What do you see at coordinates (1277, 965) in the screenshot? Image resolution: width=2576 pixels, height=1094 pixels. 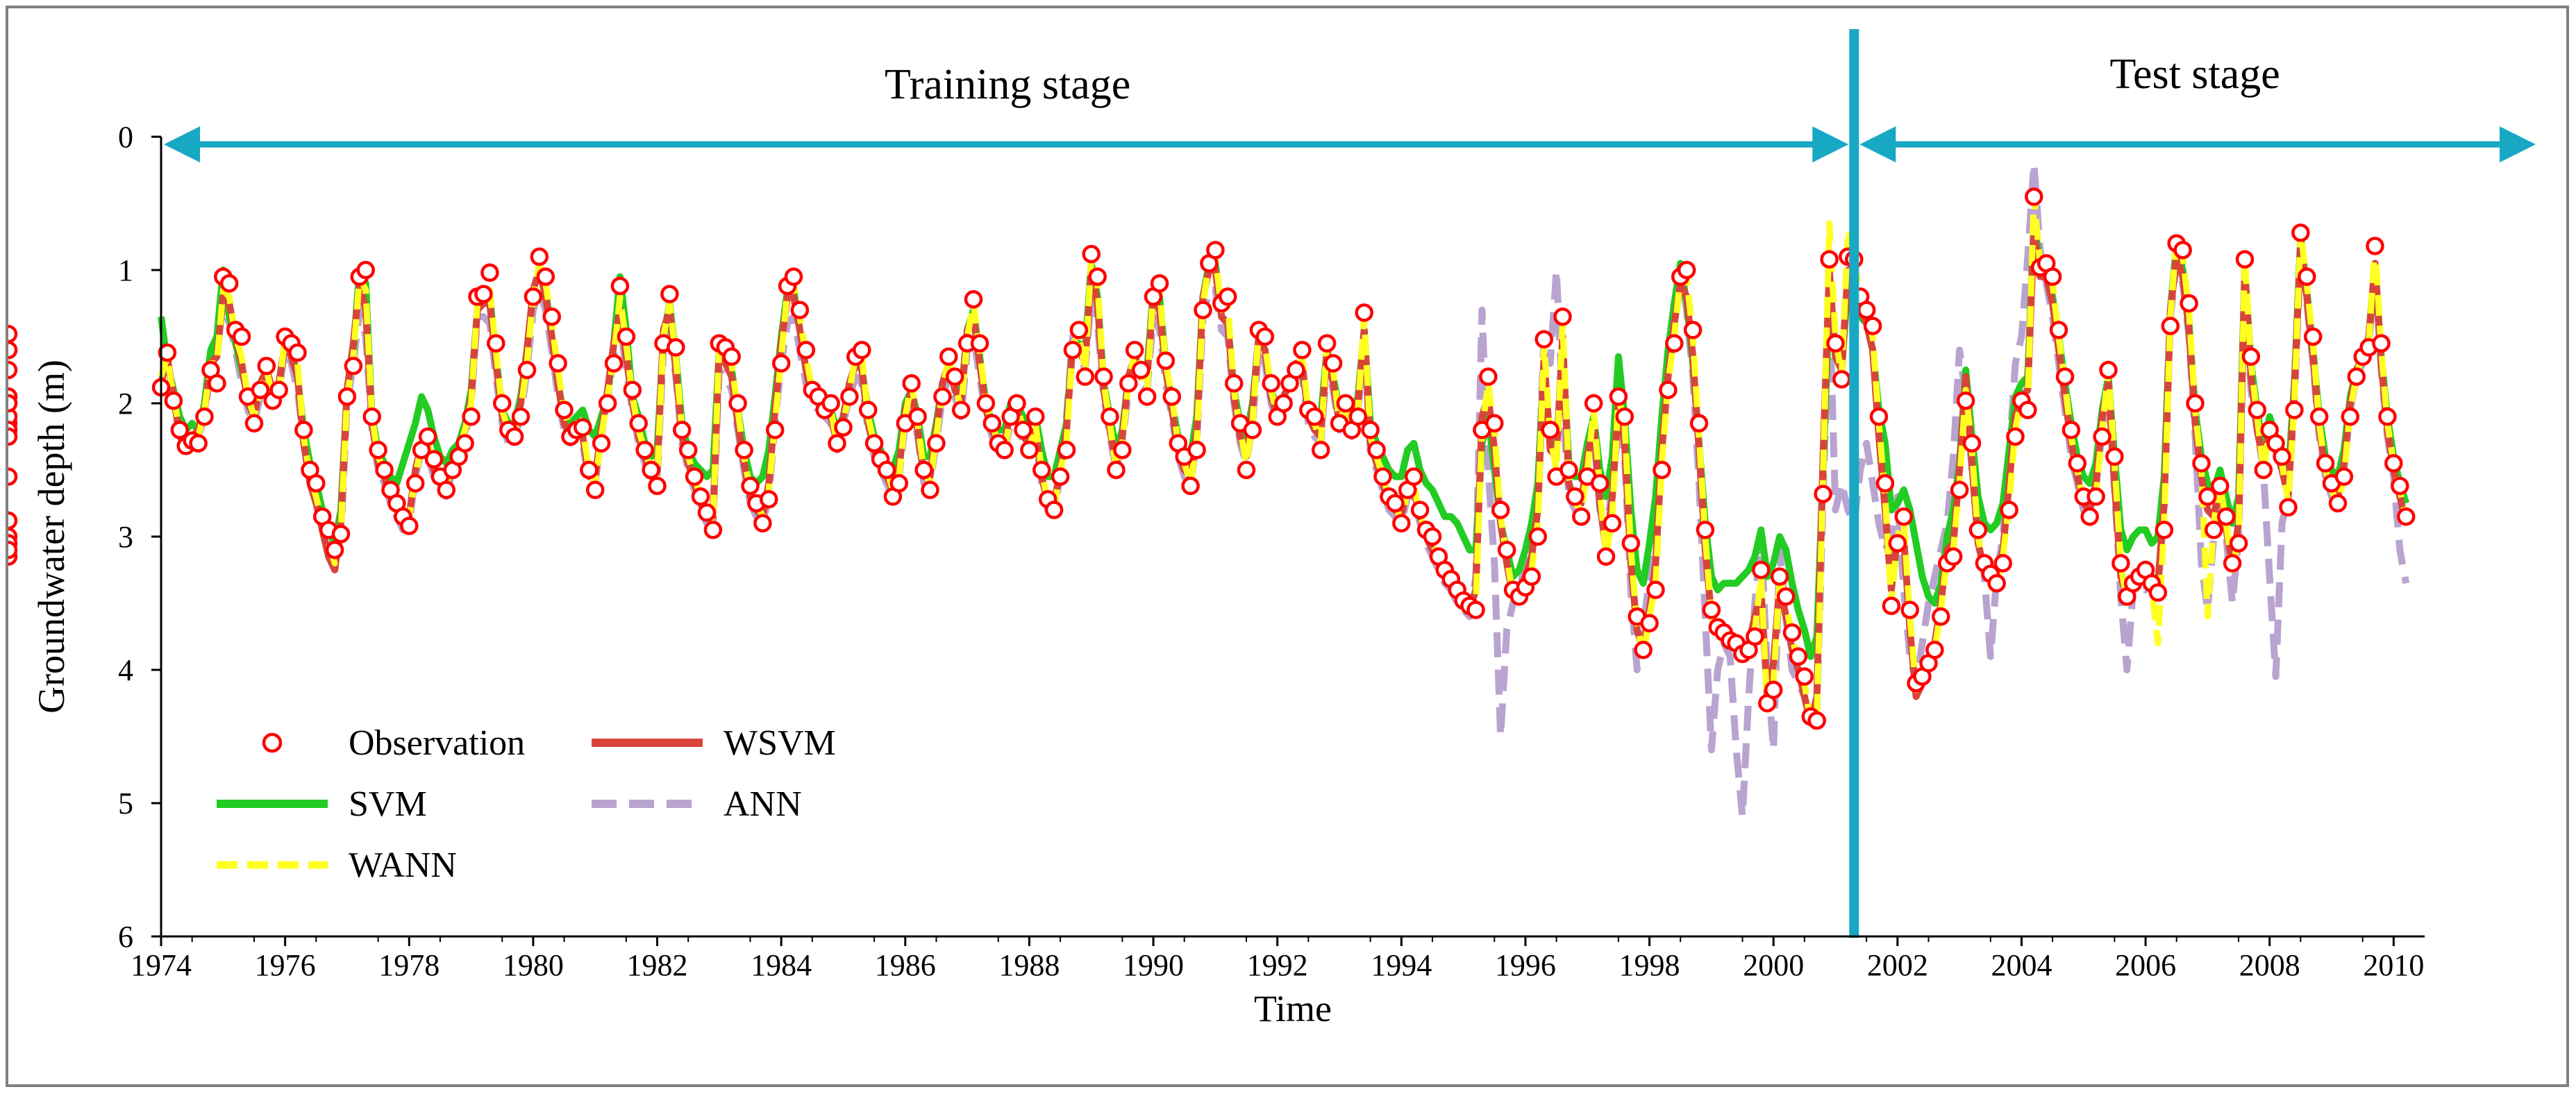 I see `x-tick-label: 1992` at bounding box center [1277, 965].